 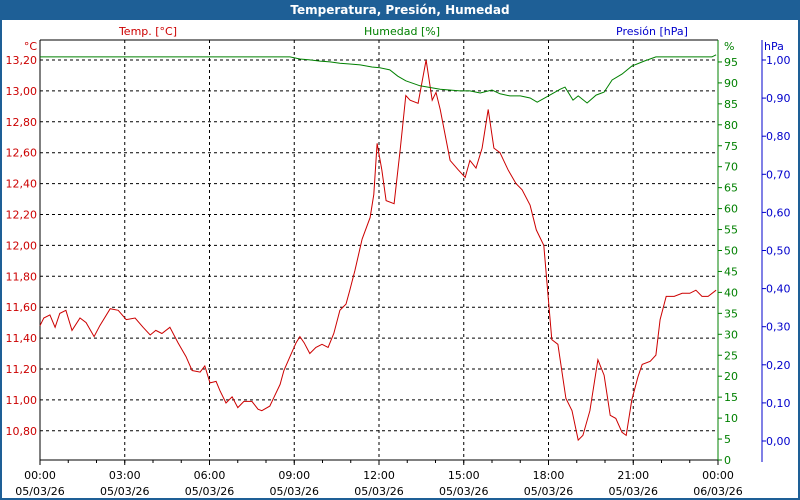 What do you see at coordinates (633, 475) in the screenshot?
I see `x-tick-time: 21:00` at bounding box center [633, 475].